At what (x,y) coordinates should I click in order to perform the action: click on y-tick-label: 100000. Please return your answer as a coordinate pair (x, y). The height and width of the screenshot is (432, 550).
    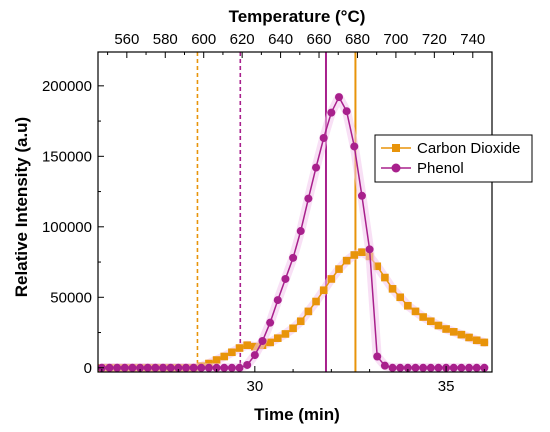
    Looking at the image, I should click on (67, 227).